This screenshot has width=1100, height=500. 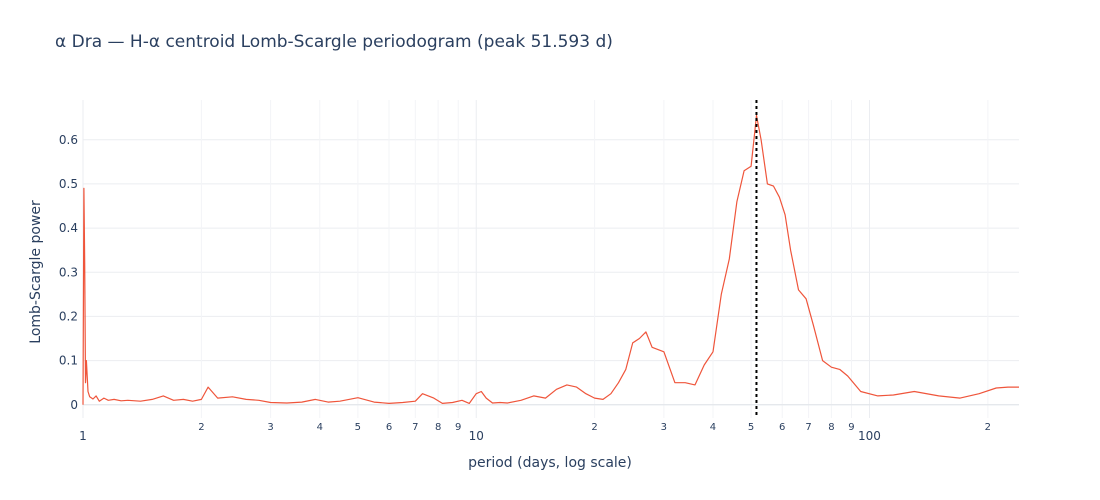 I want to click on y-tick-label: 0.3, so click(x=68, y=272).